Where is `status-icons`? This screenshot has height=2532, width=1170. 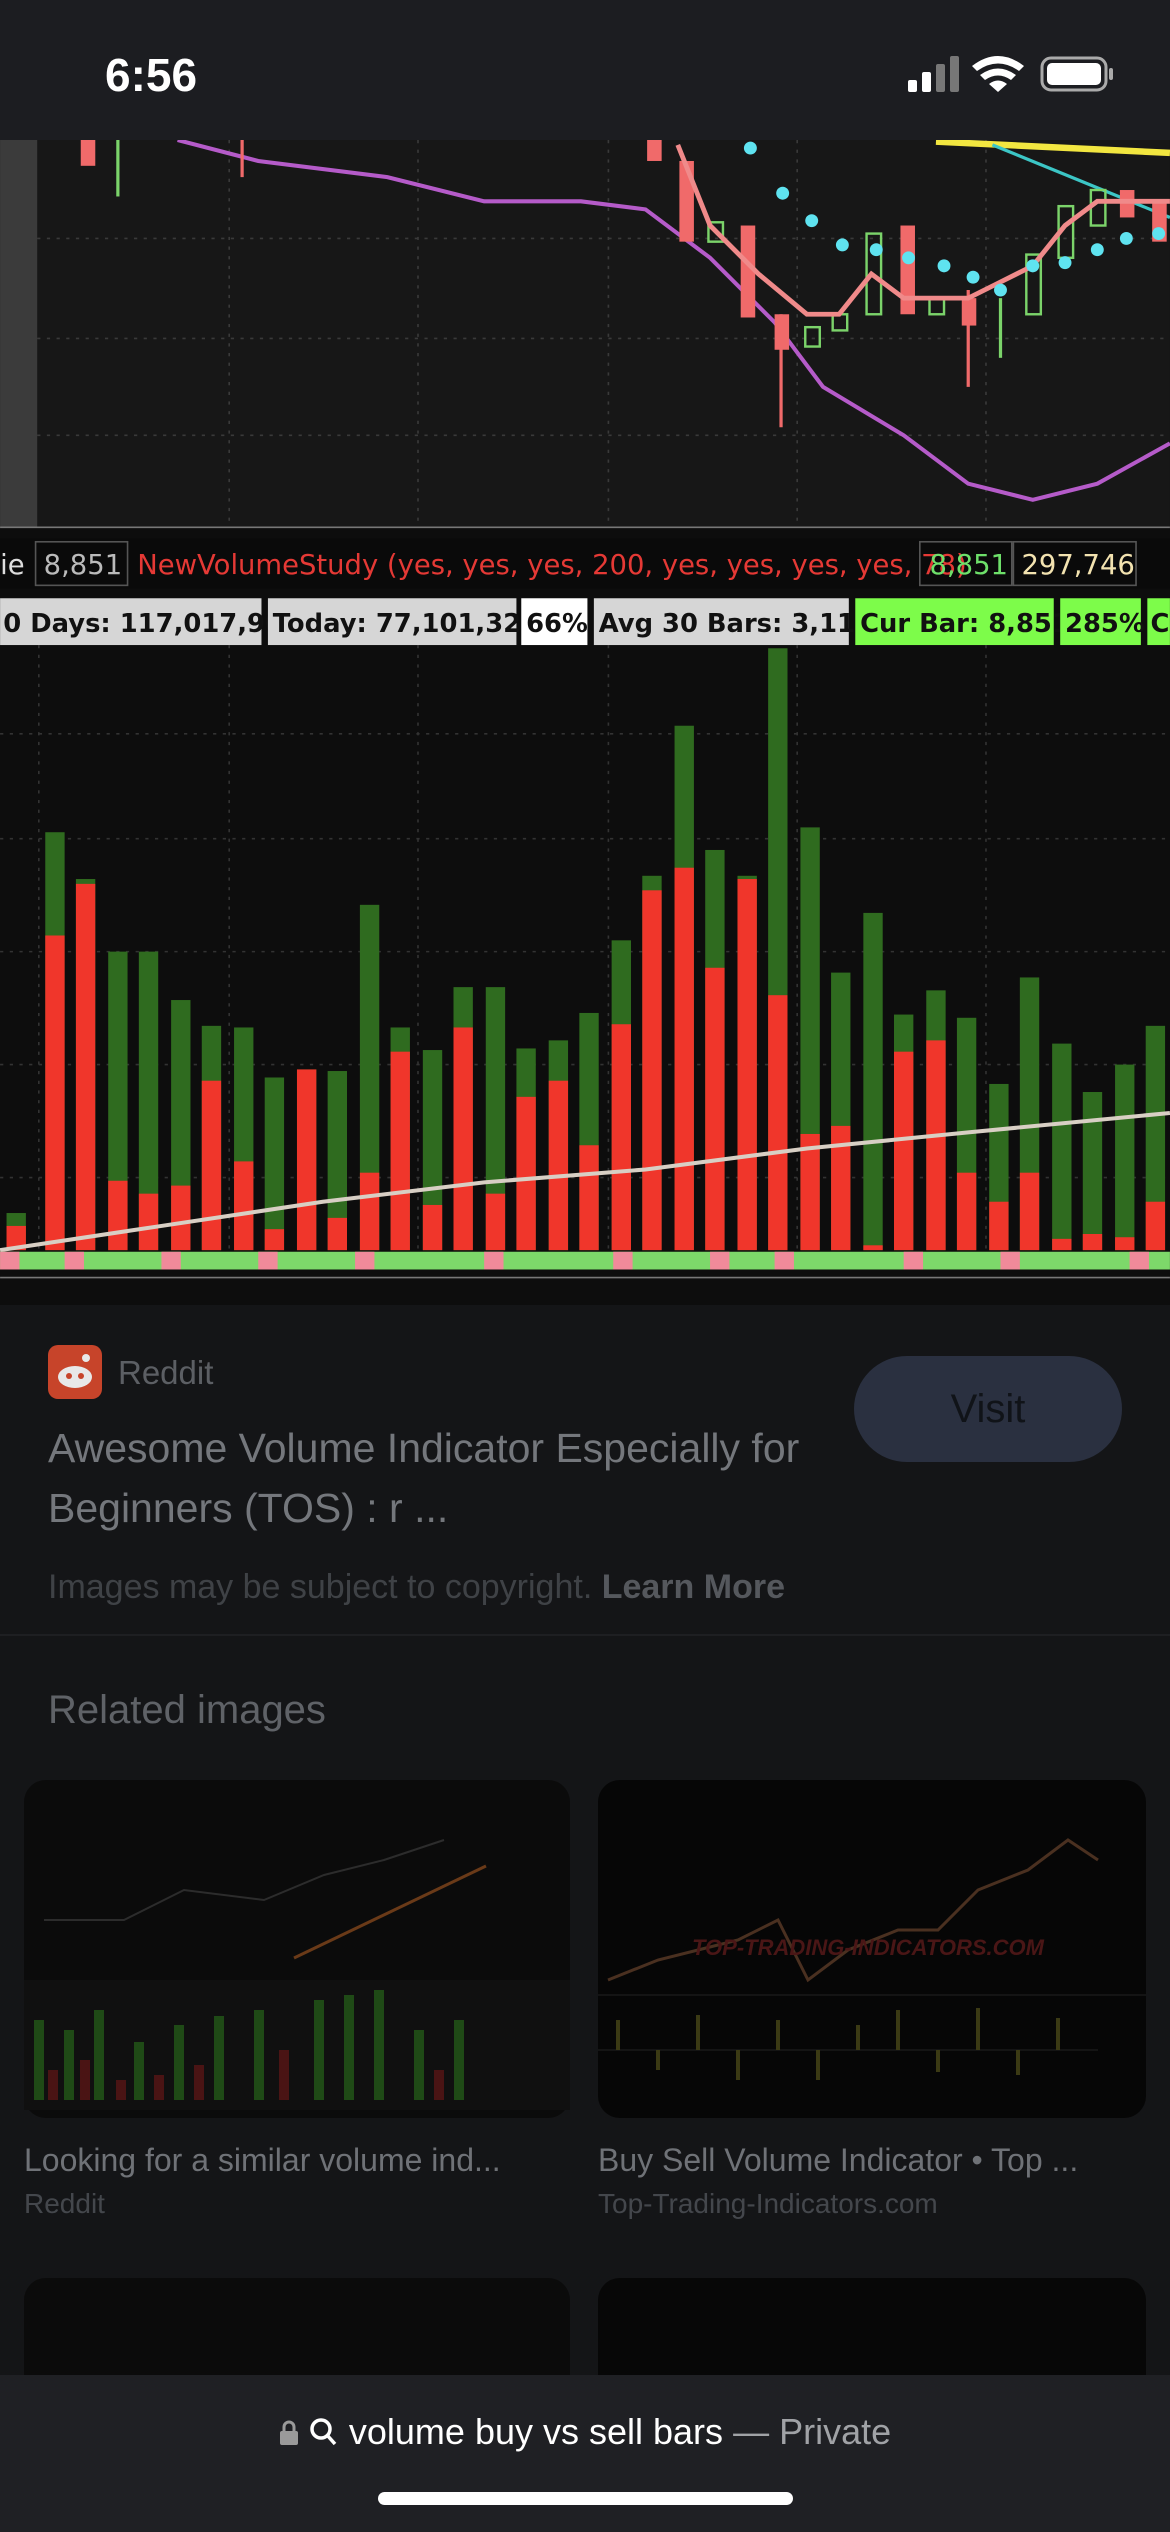 status-icons is located at coordinates (1010, 74).